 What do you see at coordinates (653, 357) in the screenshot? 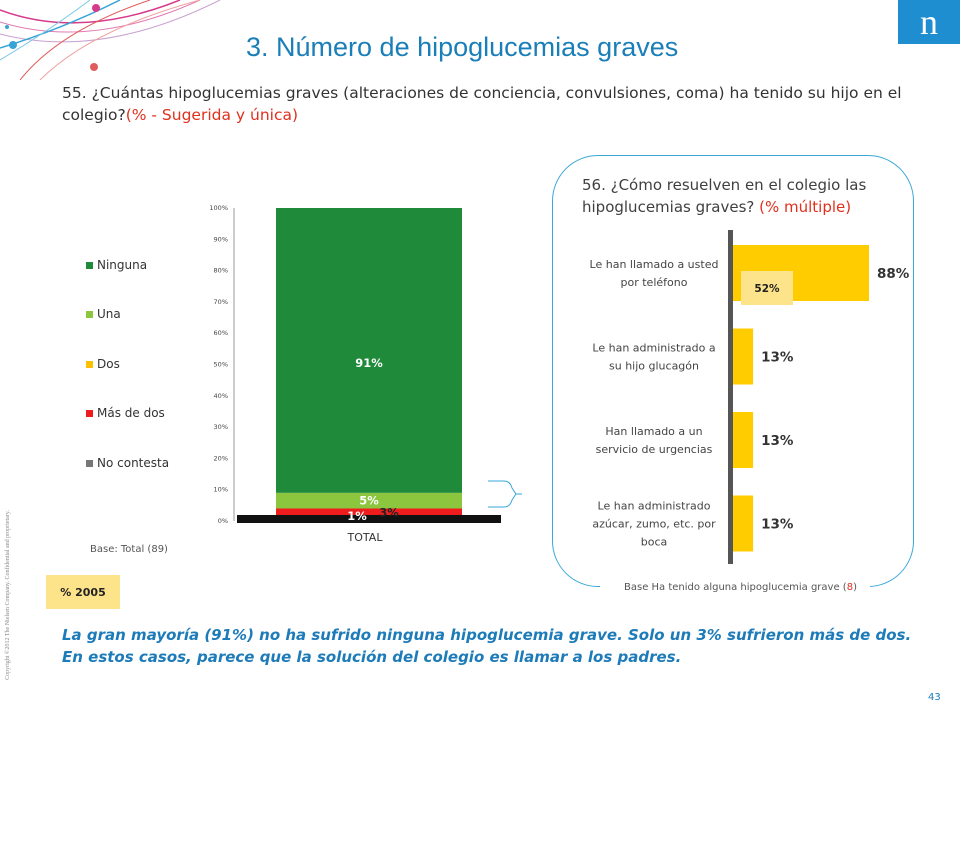
I see `hbar-category-label: Le han administrado a su hijo glucagón` at bounding box center [653, 357].